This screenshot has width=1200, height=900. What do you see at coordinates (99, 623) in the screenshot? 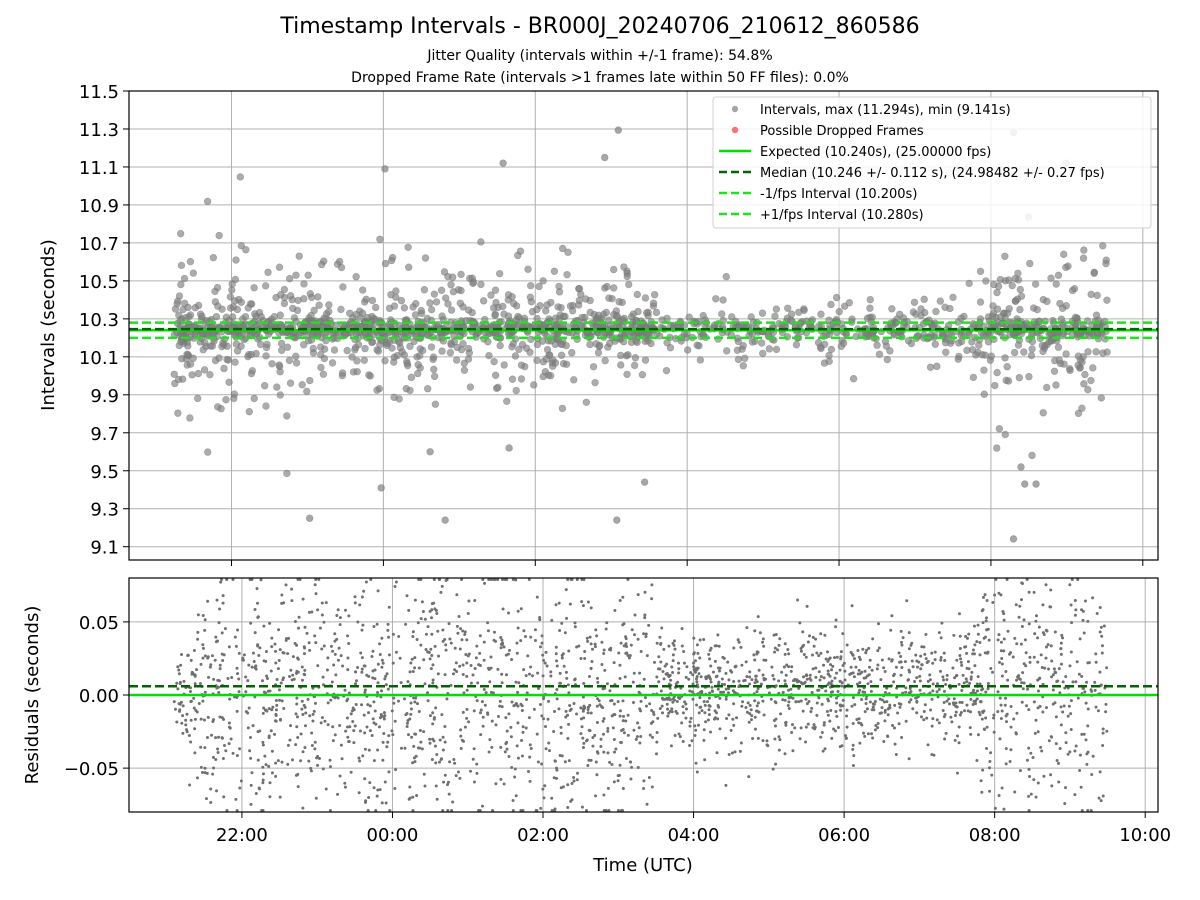
I see `residuals-ytick-label: 0.05` at bounding box center [99, 623].